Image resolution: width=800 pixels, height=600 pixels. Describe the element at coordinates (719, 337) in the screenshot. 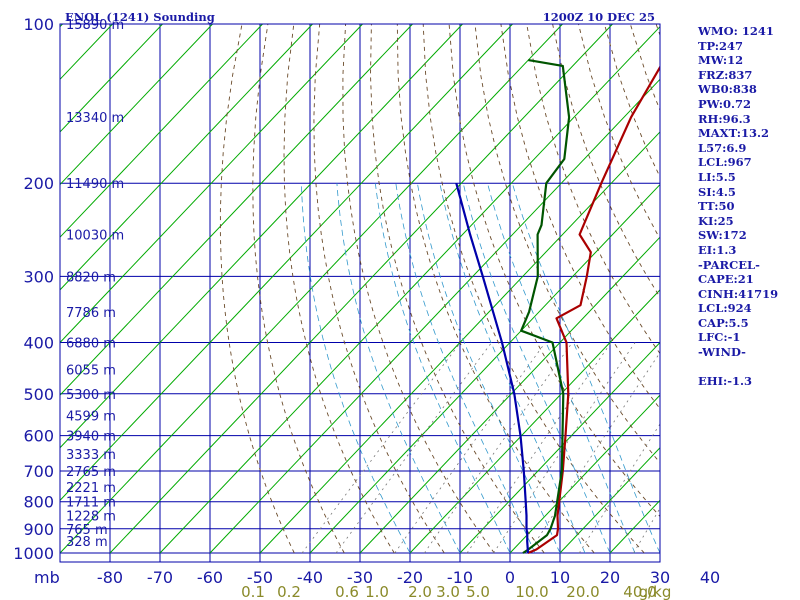

I see `index-value: LFC:-1` at that location.